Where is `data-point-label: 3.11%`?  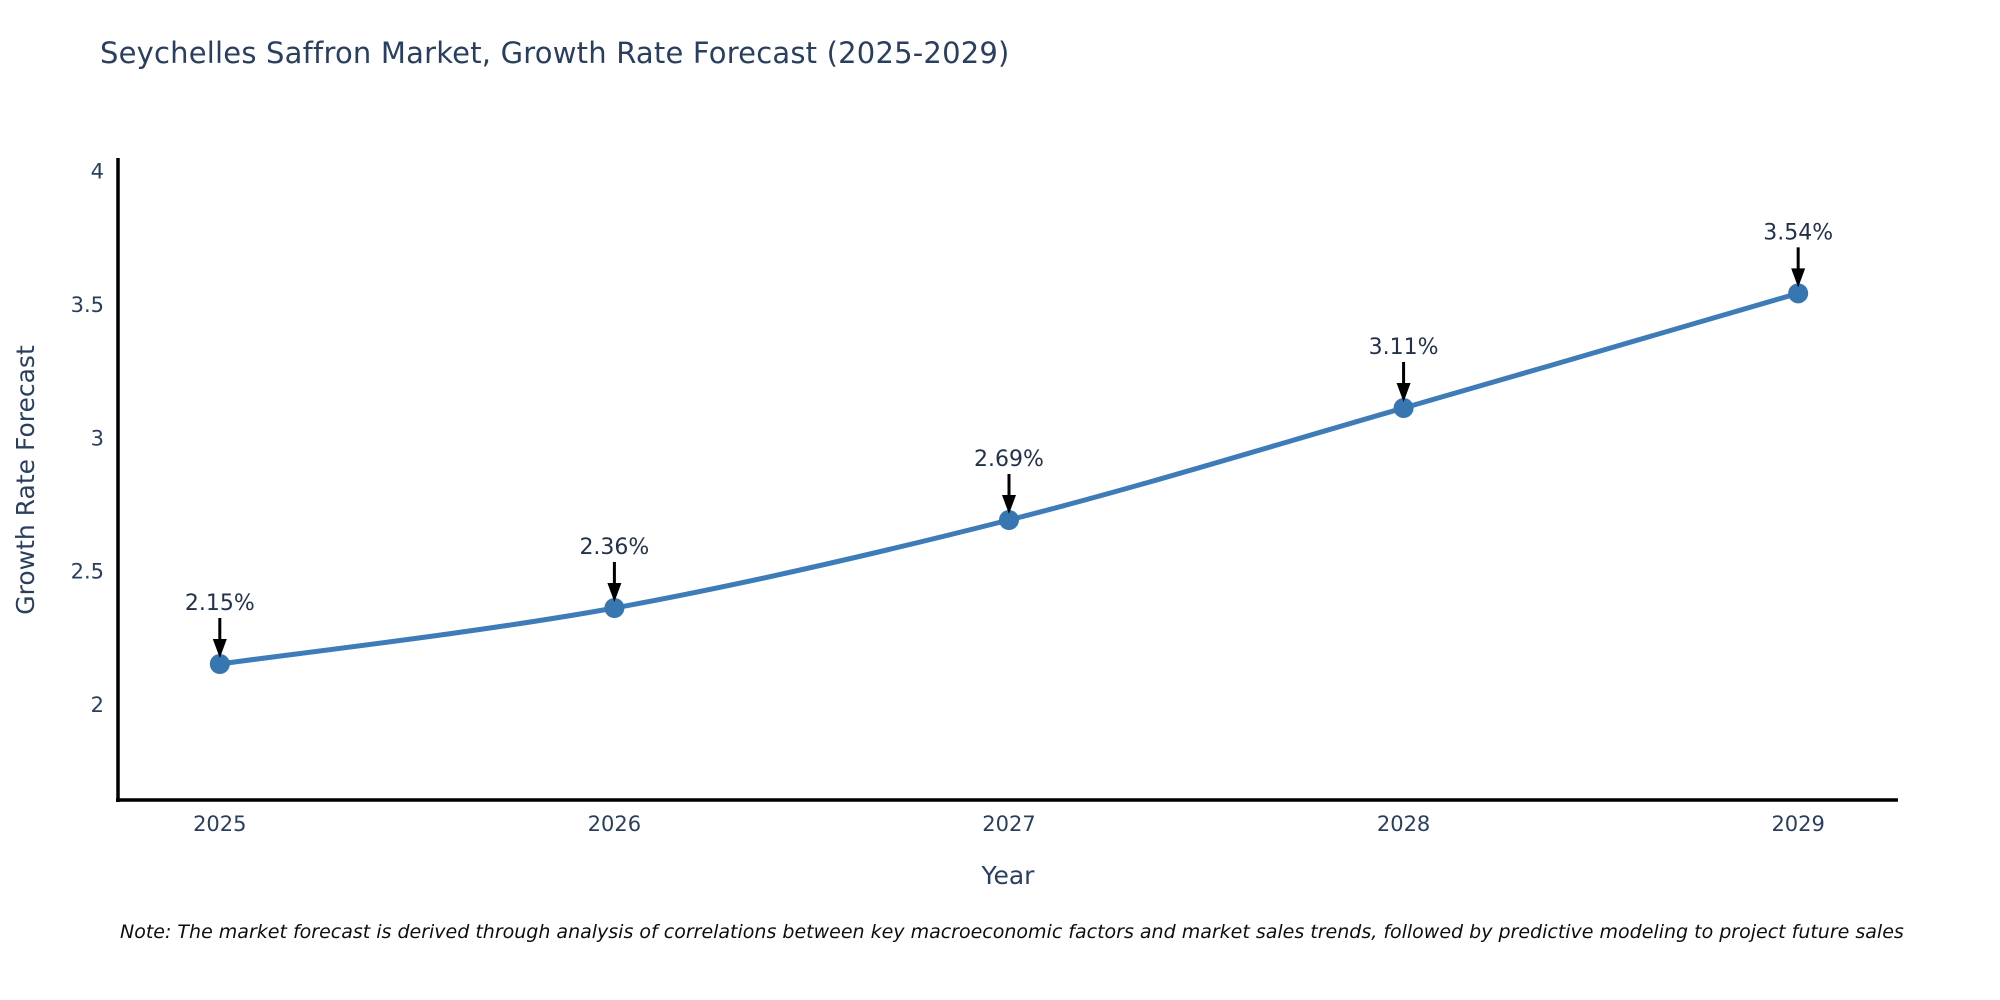 data-point-label: 3.11% is located at coordinates (1404, 347).